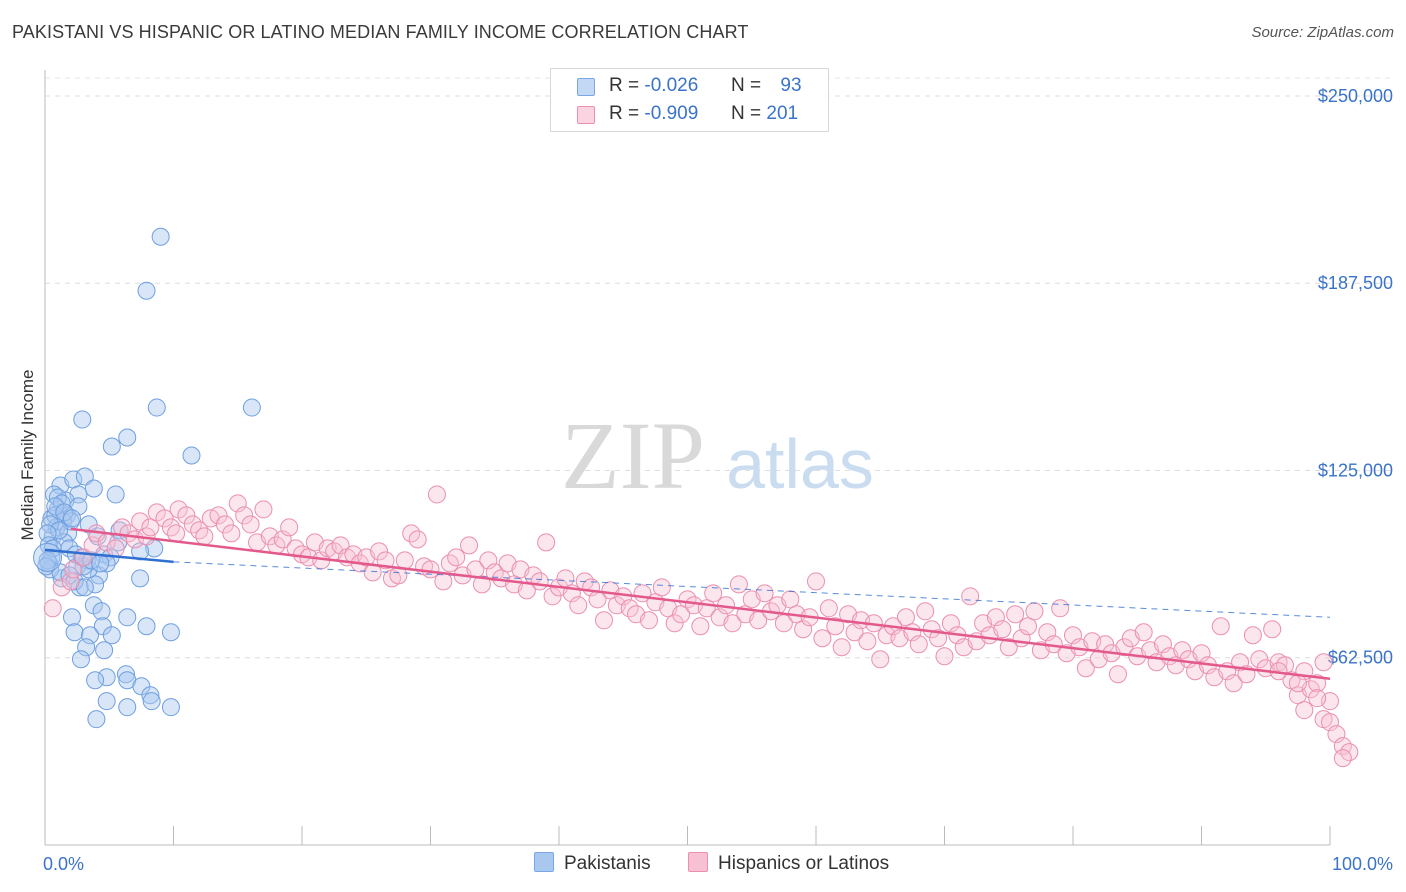 The image size is (1406, 892). Describe the element at coordinates (788, 863) in the screenshot. I see `legend-item-hispanics: Hispanics or Latinos` at that location.